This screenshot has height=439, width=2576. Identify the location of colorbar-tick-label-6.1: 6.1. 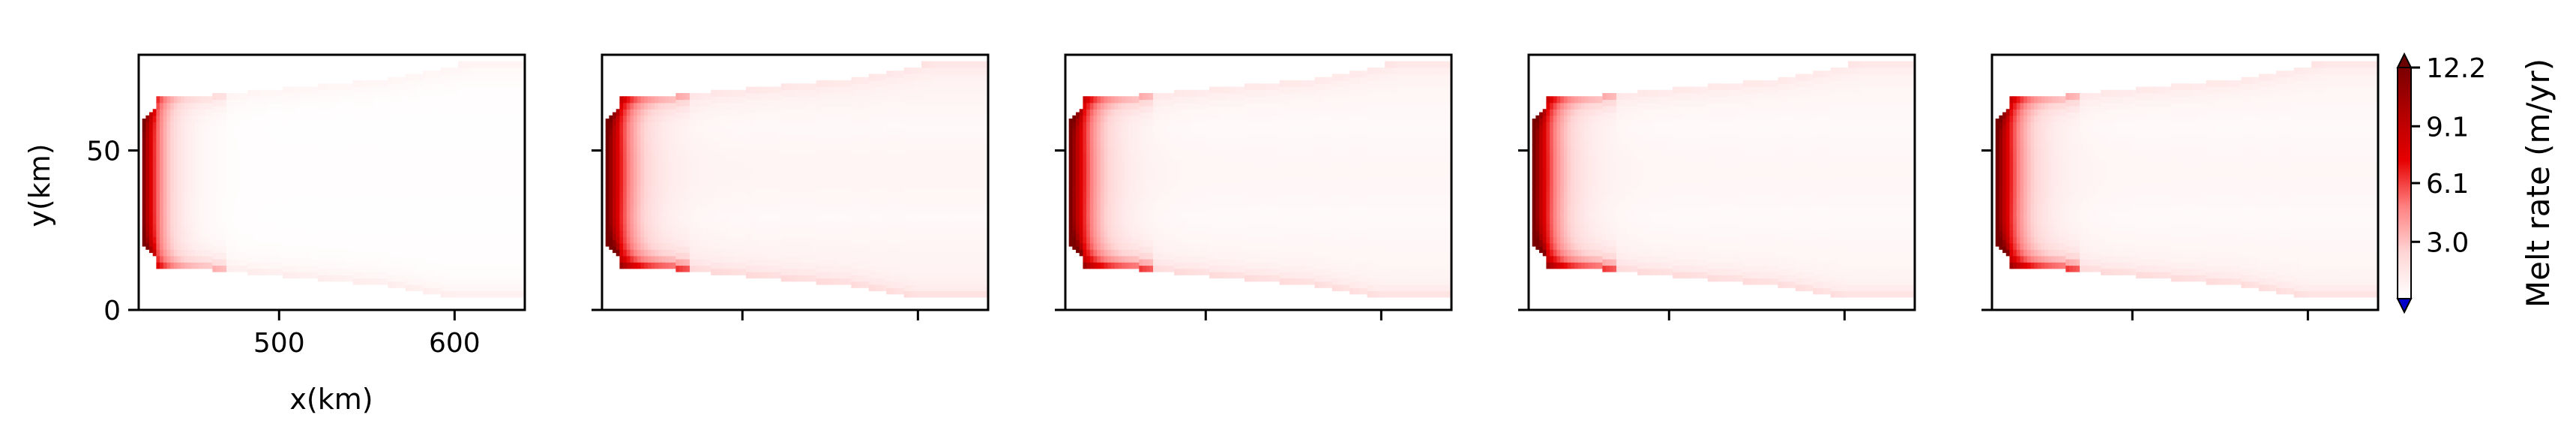
(2448, 184).